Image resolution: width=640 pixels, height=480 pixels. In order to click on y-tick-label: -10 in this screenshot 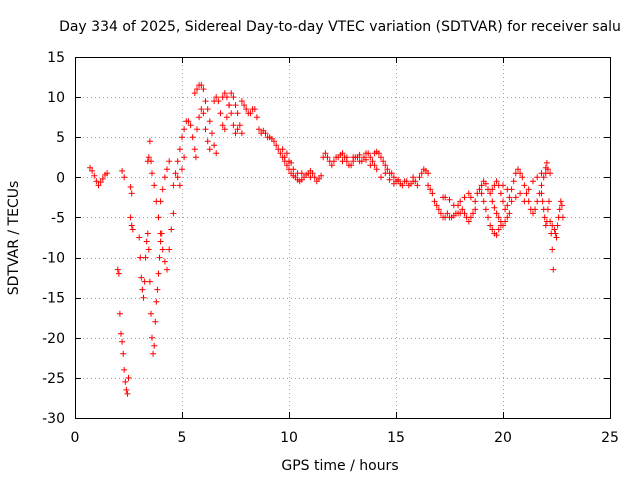, I will do `click(53, 259)`.